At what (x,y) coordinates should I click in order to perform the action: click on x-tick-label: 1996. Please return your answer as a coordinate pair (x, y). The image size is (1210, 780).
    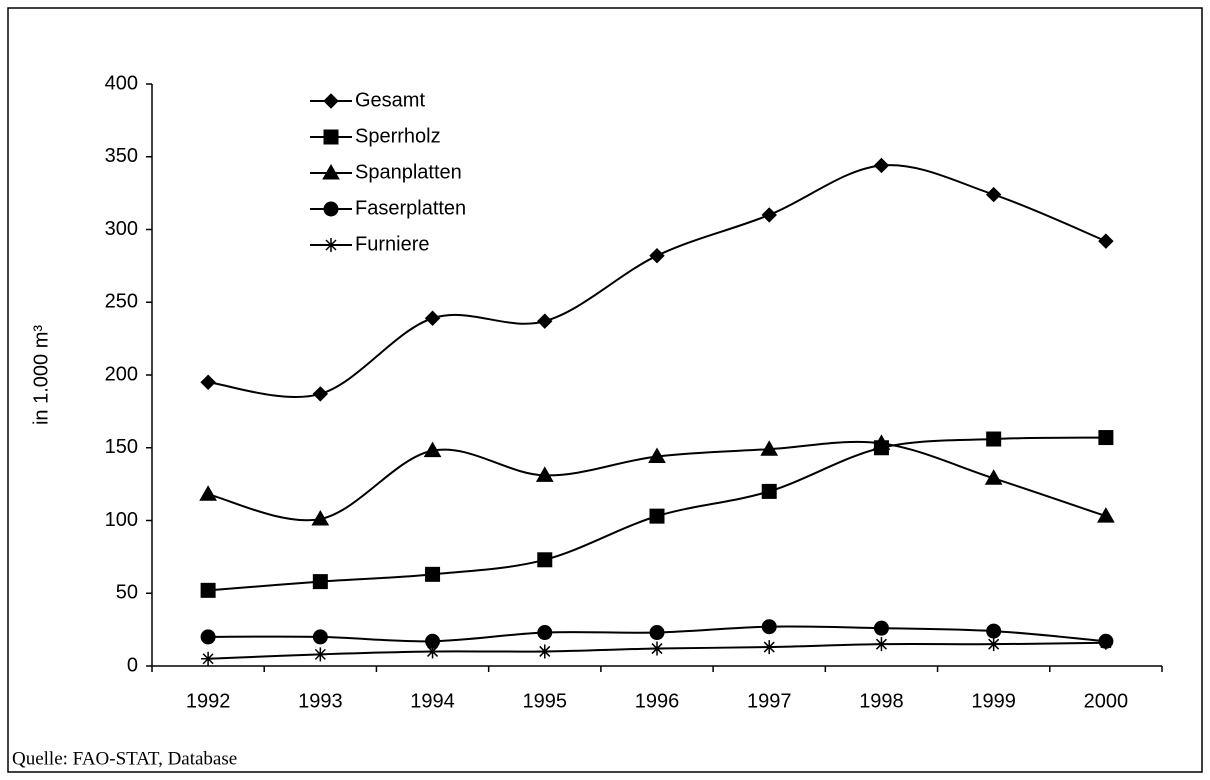
    Looking at the image, I should click on (657, 701).